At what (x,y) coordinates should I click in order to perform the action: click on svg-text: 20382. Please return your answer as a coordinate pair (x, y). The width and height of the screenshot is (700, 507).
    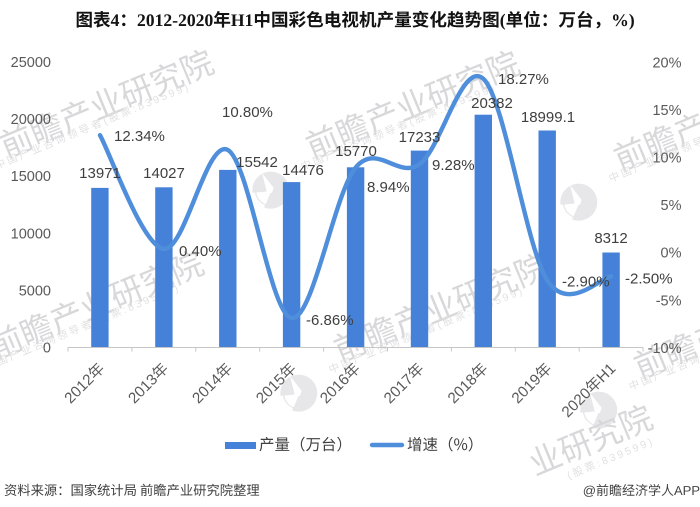
    Looking at the image, I should click on (492, 103).